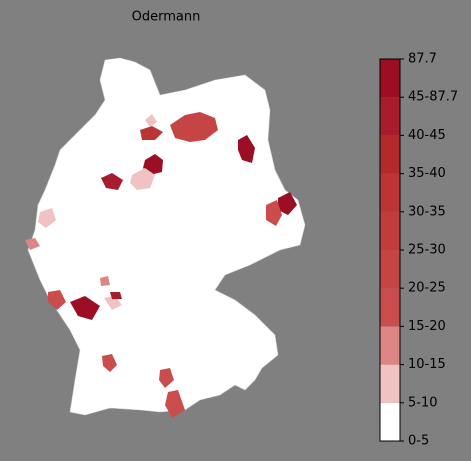  What do you see at coordinates (427, 211) in the screenshot?
I see `colorbar-tick-label: 30-35` at bounding box center [427, 211].